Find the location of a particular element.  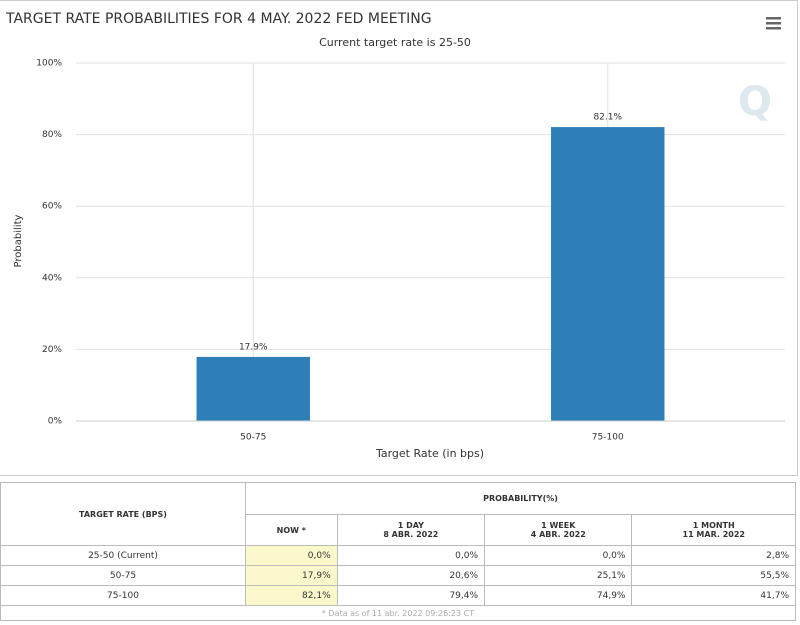

column-title: NOW * is located at coordinates (291, 530).